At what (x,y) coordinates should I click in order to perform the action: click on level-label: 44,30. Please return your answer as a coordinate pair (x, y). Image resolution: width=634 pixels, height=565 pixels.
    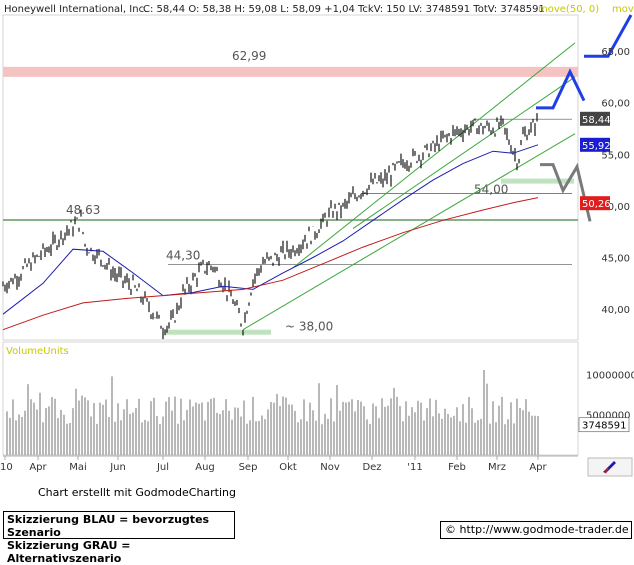
    Looking at the image, I should click on (183, 256).